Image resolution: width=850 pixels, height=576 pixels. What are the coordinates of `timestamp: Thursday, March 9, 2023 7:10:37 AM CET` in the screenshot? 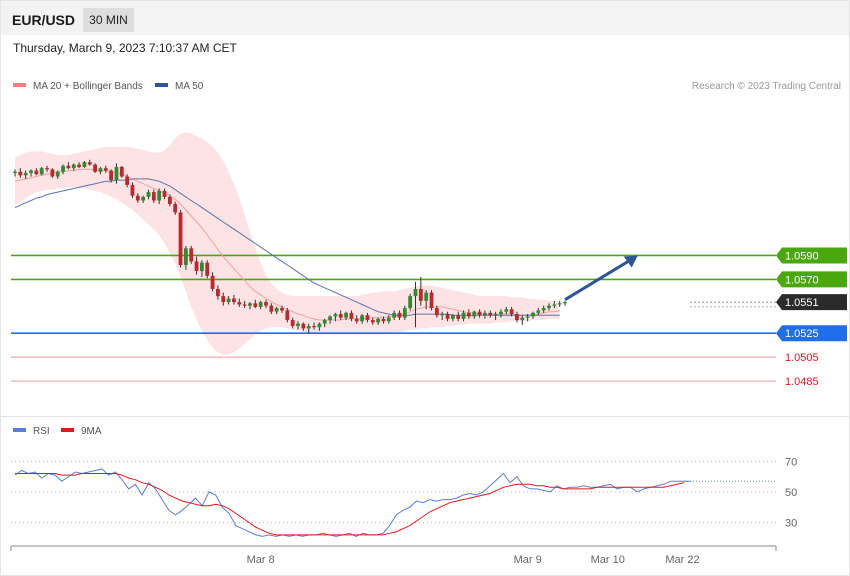 It's located at (125, 48).